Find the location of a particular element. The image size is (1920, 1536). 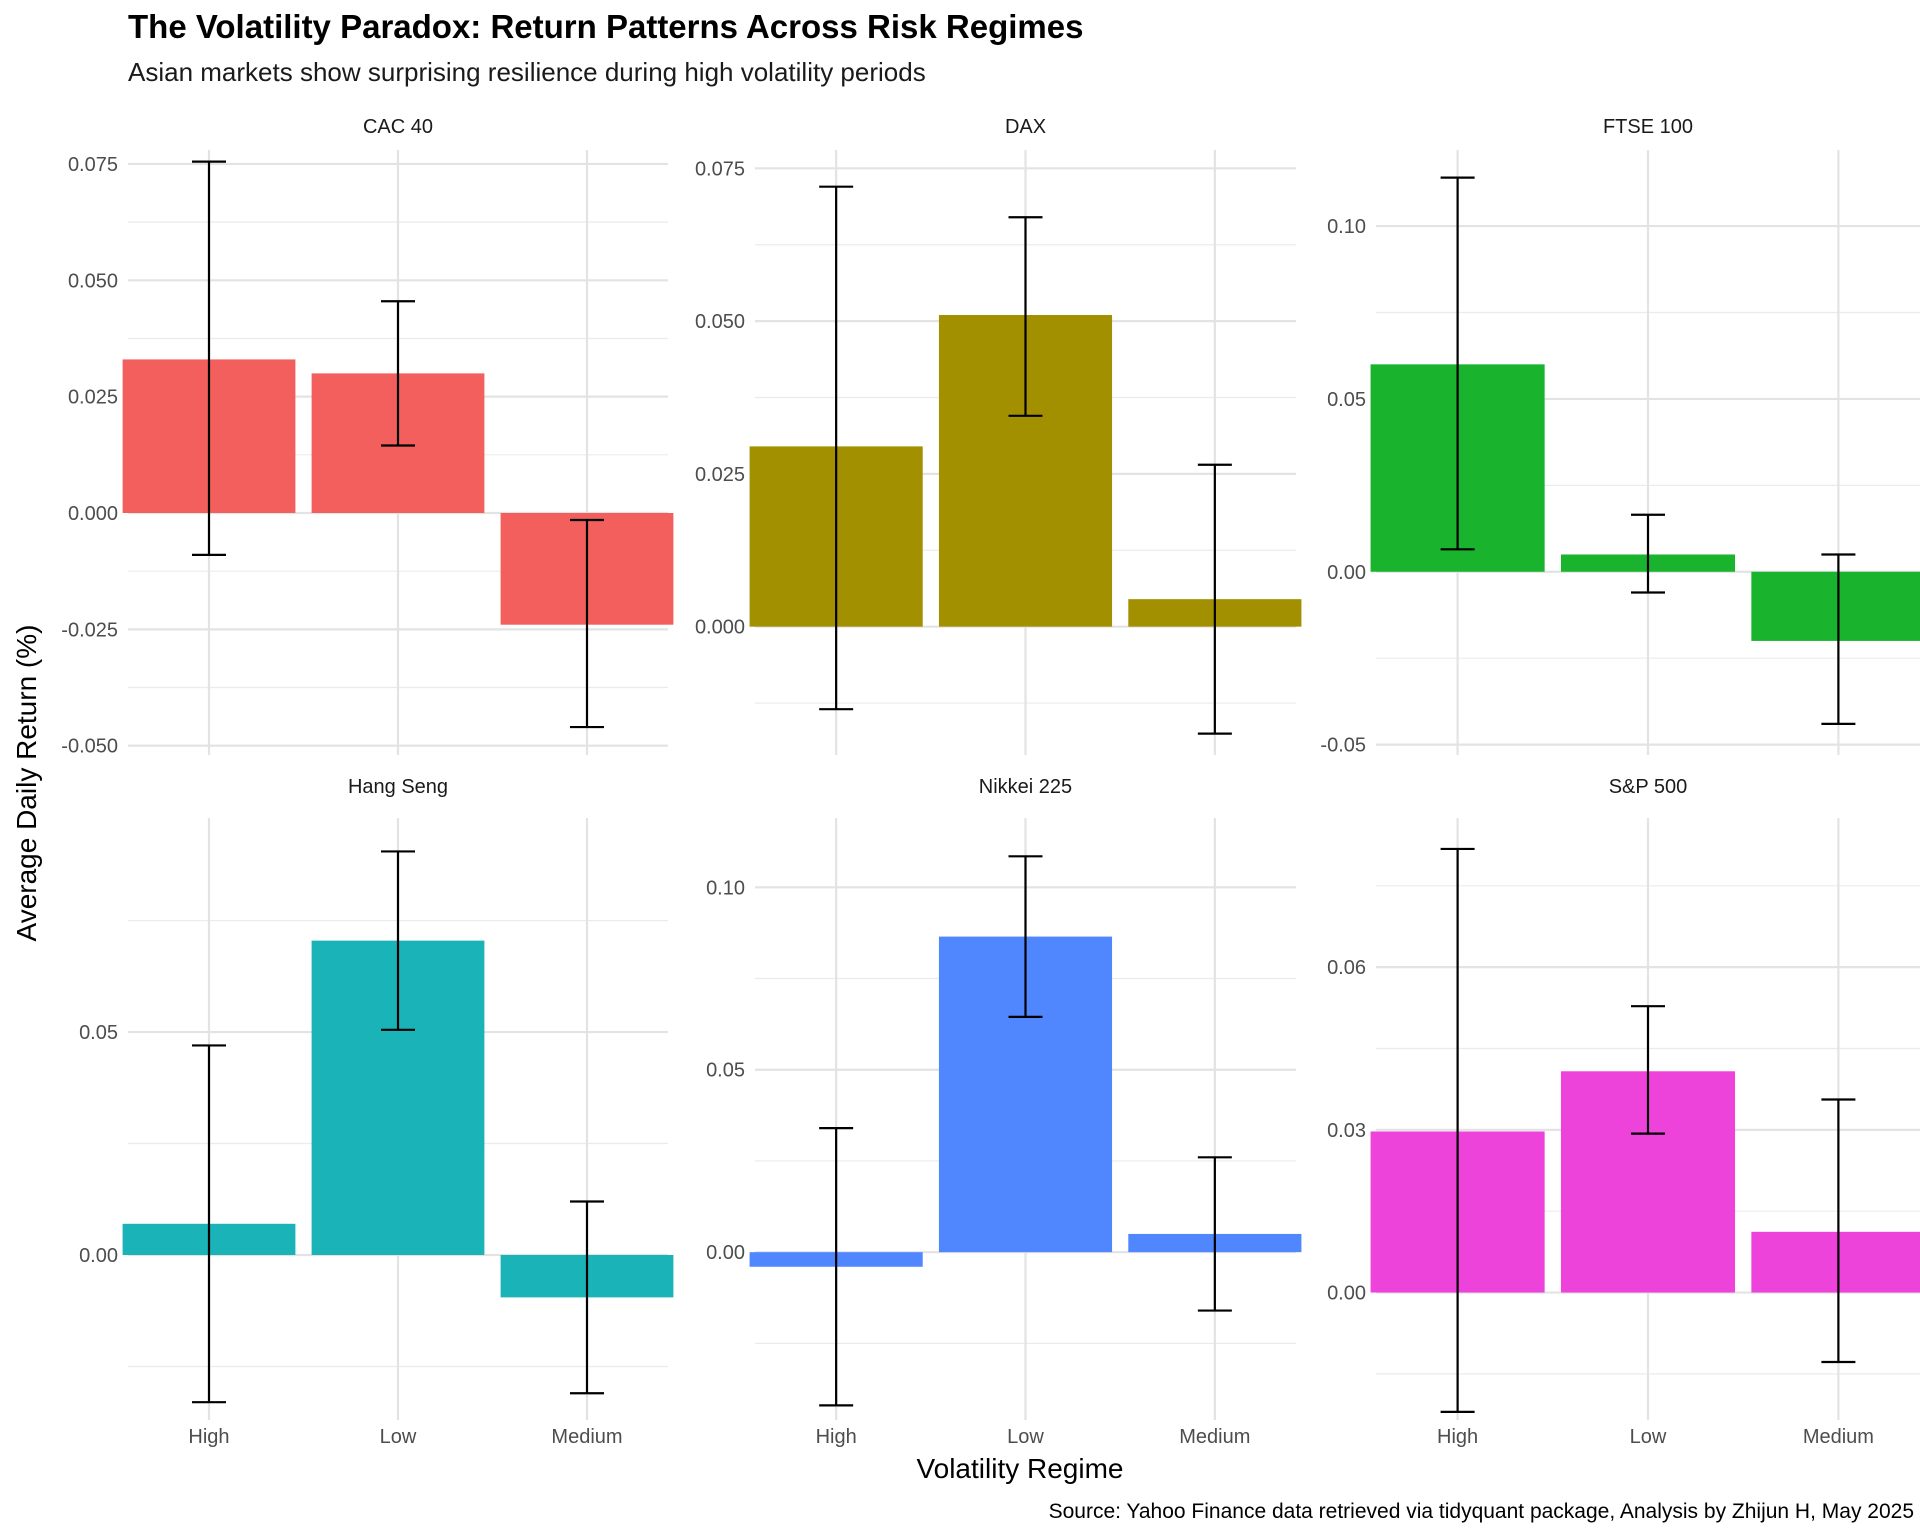

y-tick-label: 0.06 is located at coordinates (1346, 968).